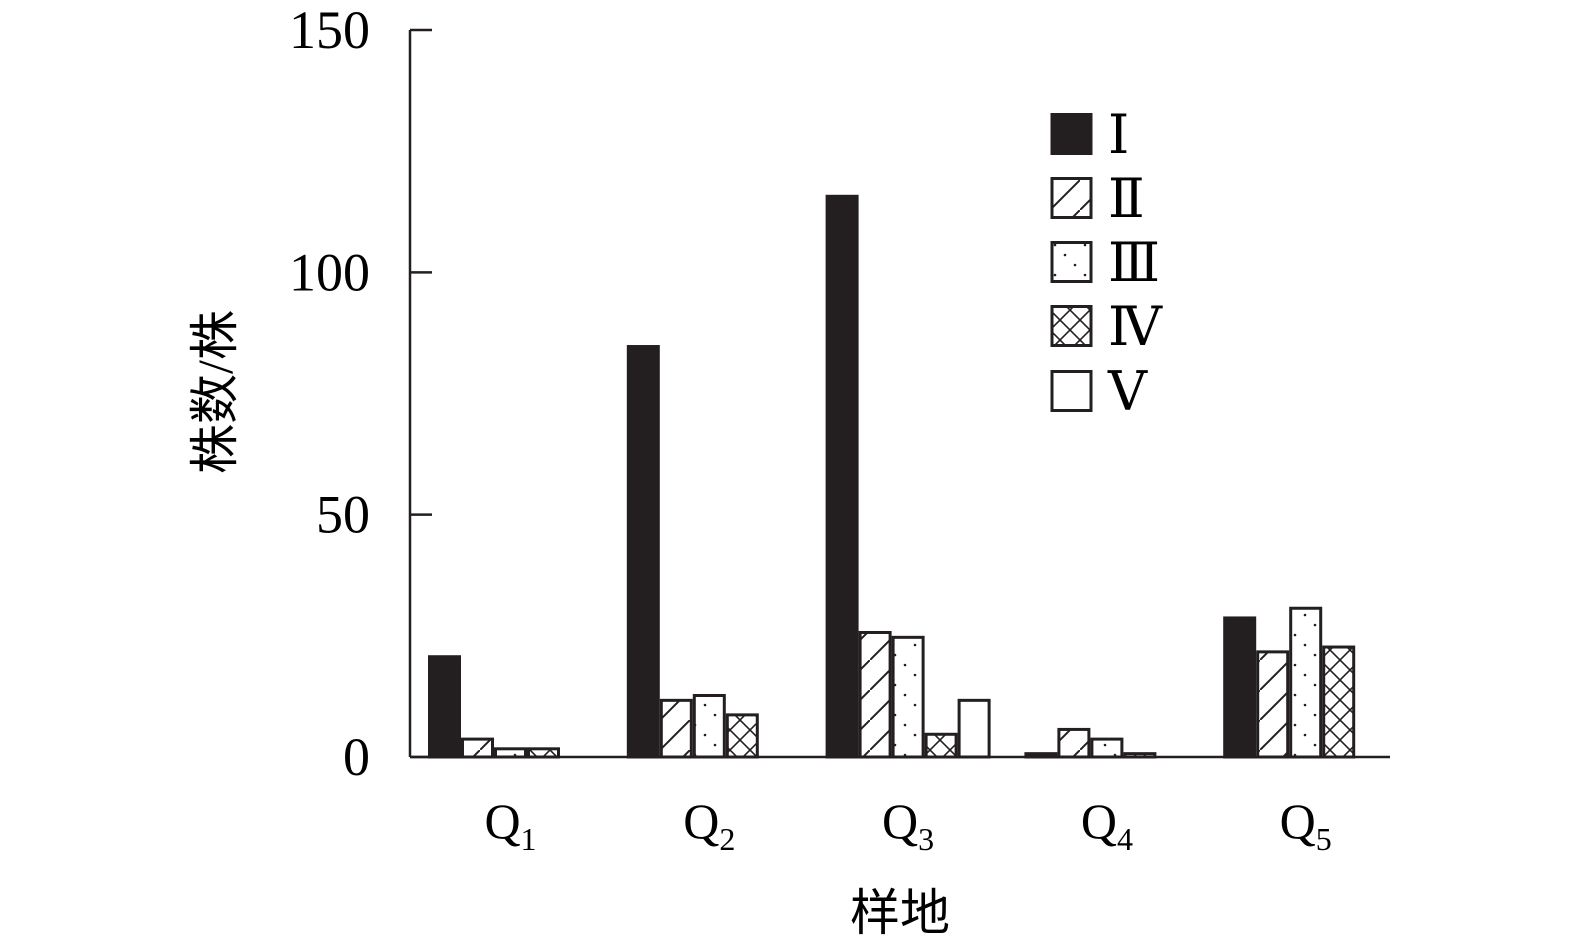  I want to click on y-tick-label: 150, so click(329, 30).